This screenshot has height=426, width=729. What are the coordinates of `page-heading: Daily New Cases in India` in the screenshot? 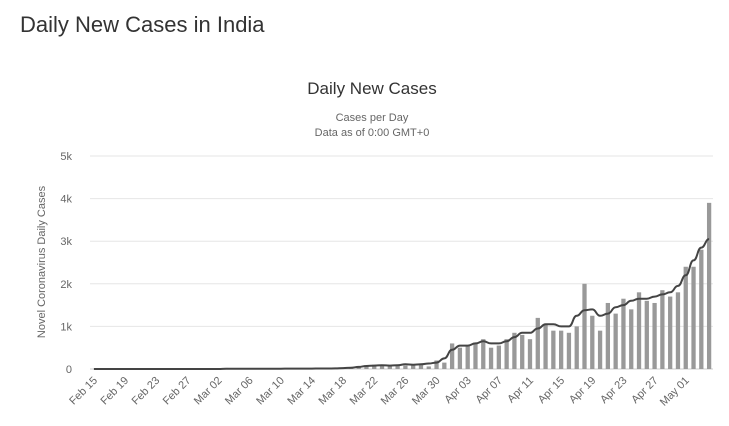 It's located at (142, 24).